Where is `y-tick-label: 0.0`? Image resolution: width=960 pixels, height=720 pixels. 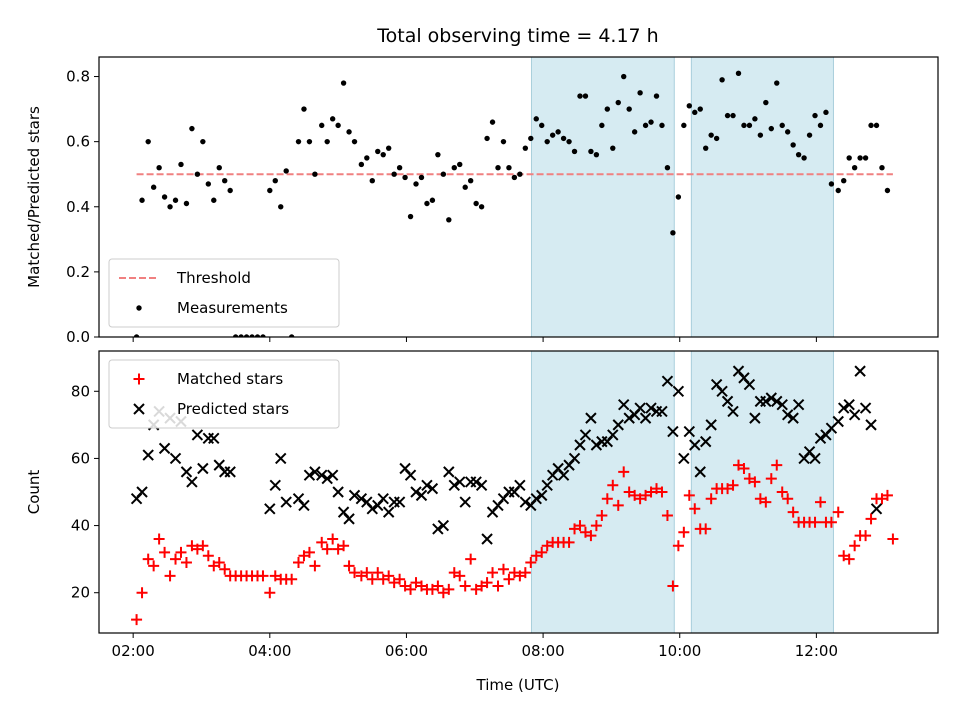 y-tick-label: 0.0 is located at coordinates (78, 337).